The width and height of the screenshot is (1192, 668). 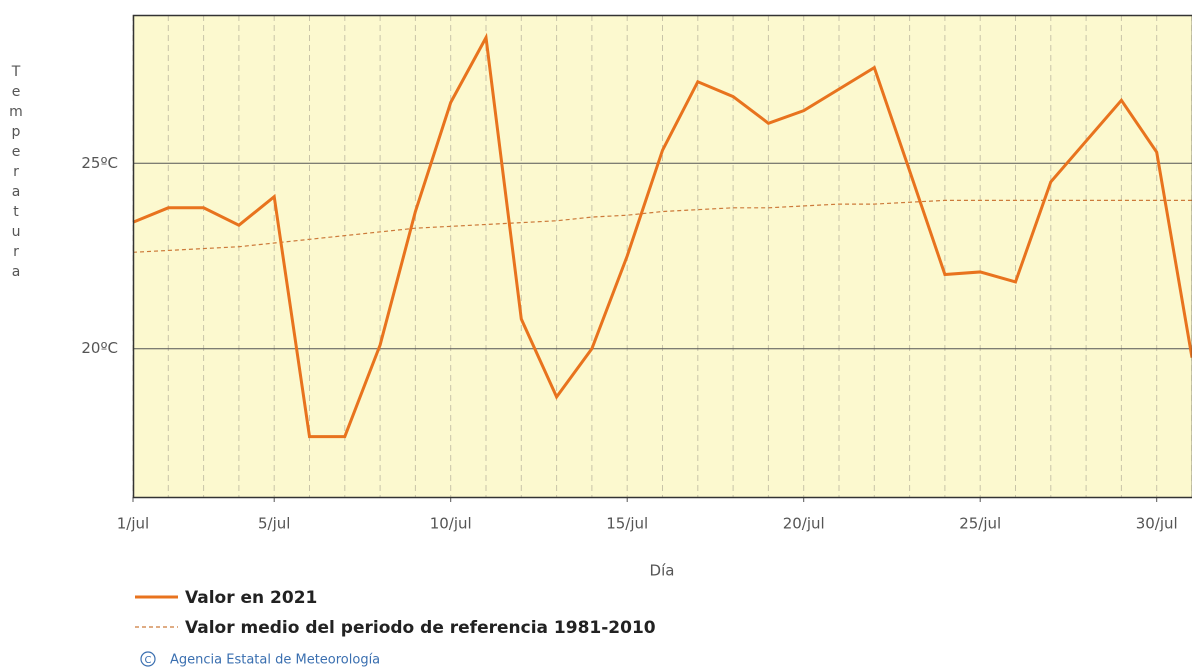 I want to click on legend-label: Valor en 2021, so click(x=251, y=598).